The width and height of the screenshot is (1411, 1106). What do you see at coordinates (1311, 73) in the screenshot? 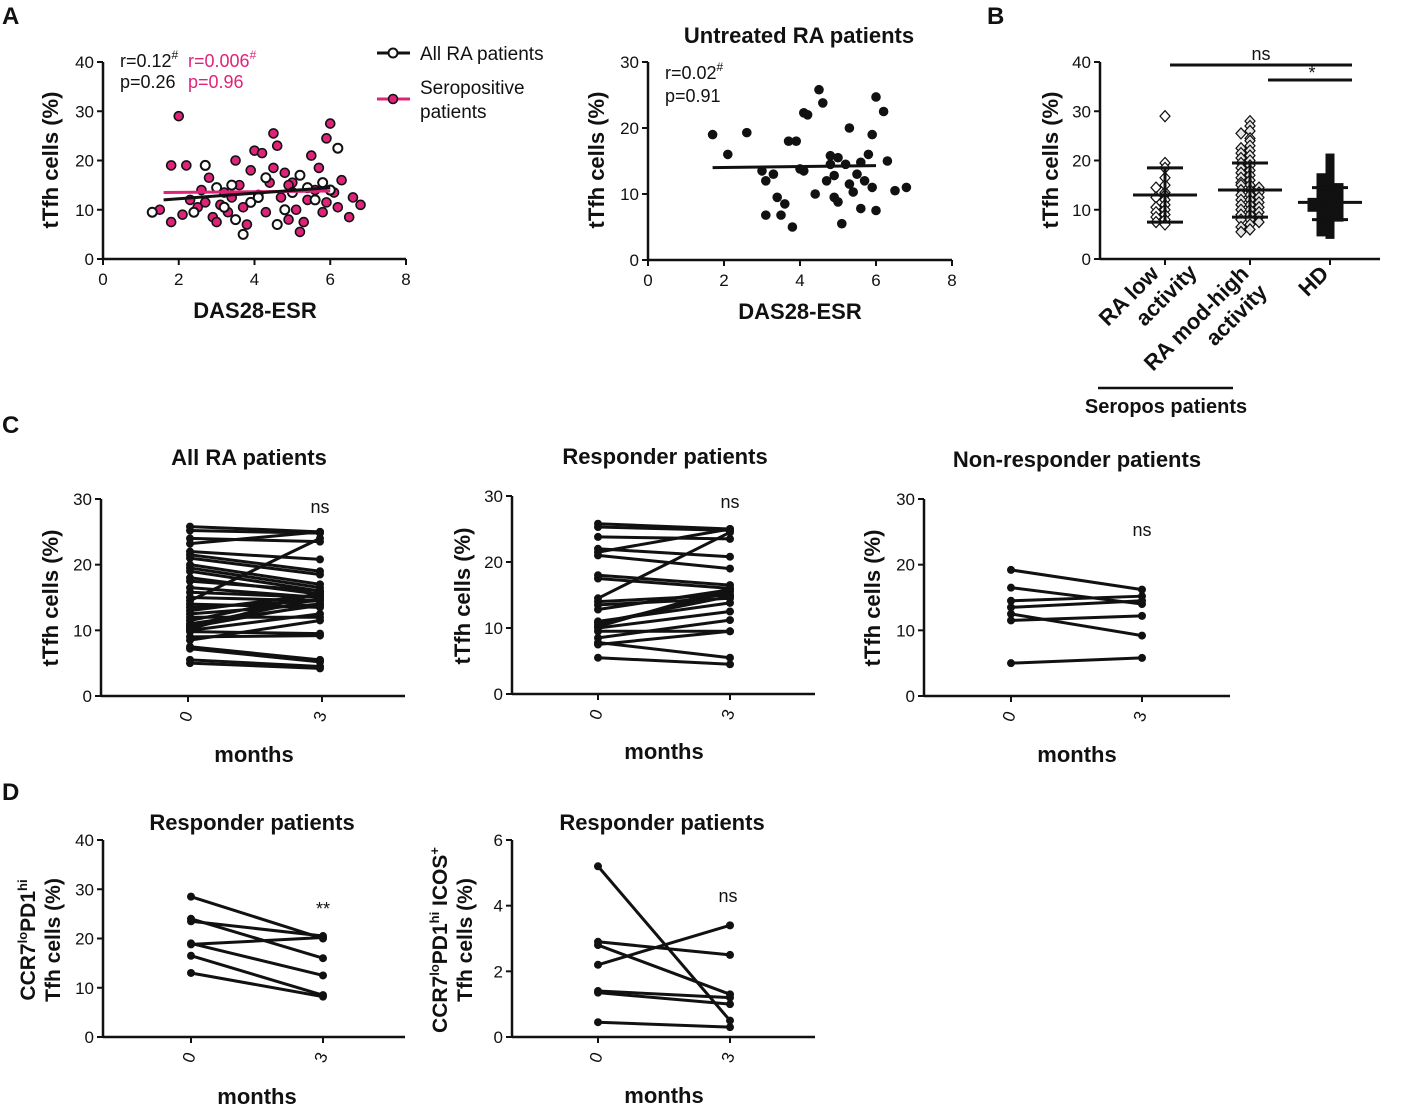
I see `sig-label-star: *` at bounding box center [1311, 73].